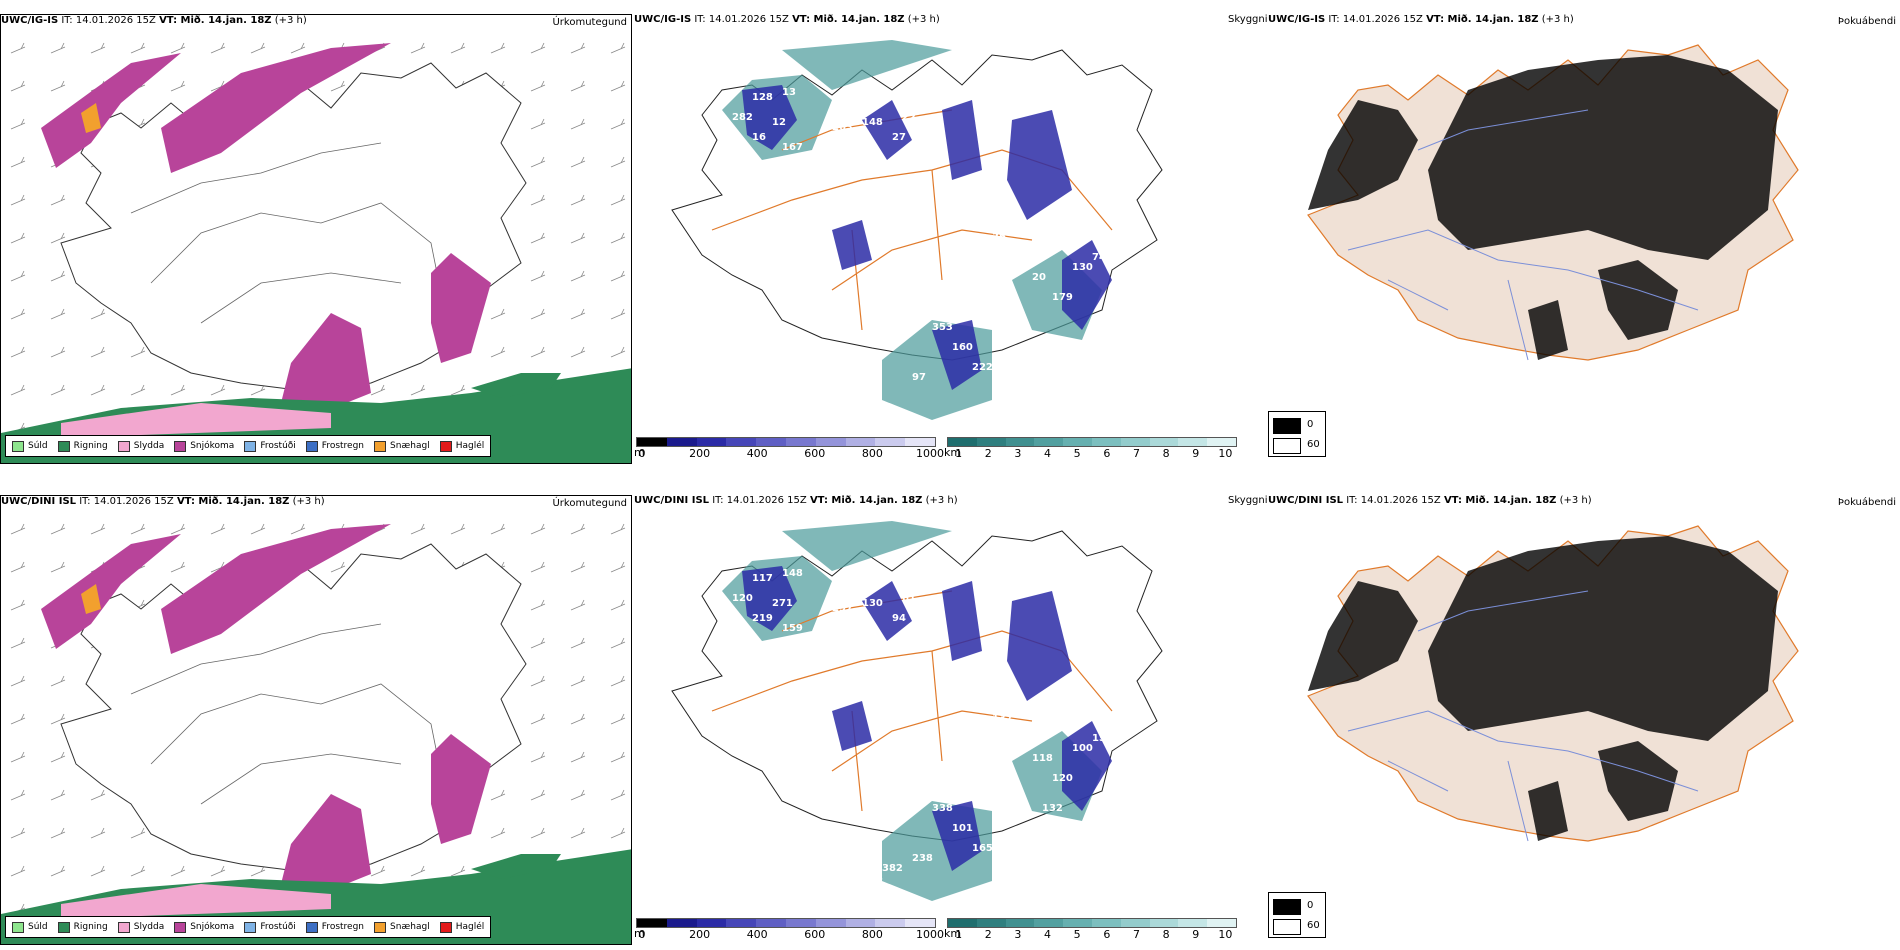  What do you see at coordinates (952, 678) in the screenshot?
I see `cloud-base-label: 134` at bounding box center [952, 678].